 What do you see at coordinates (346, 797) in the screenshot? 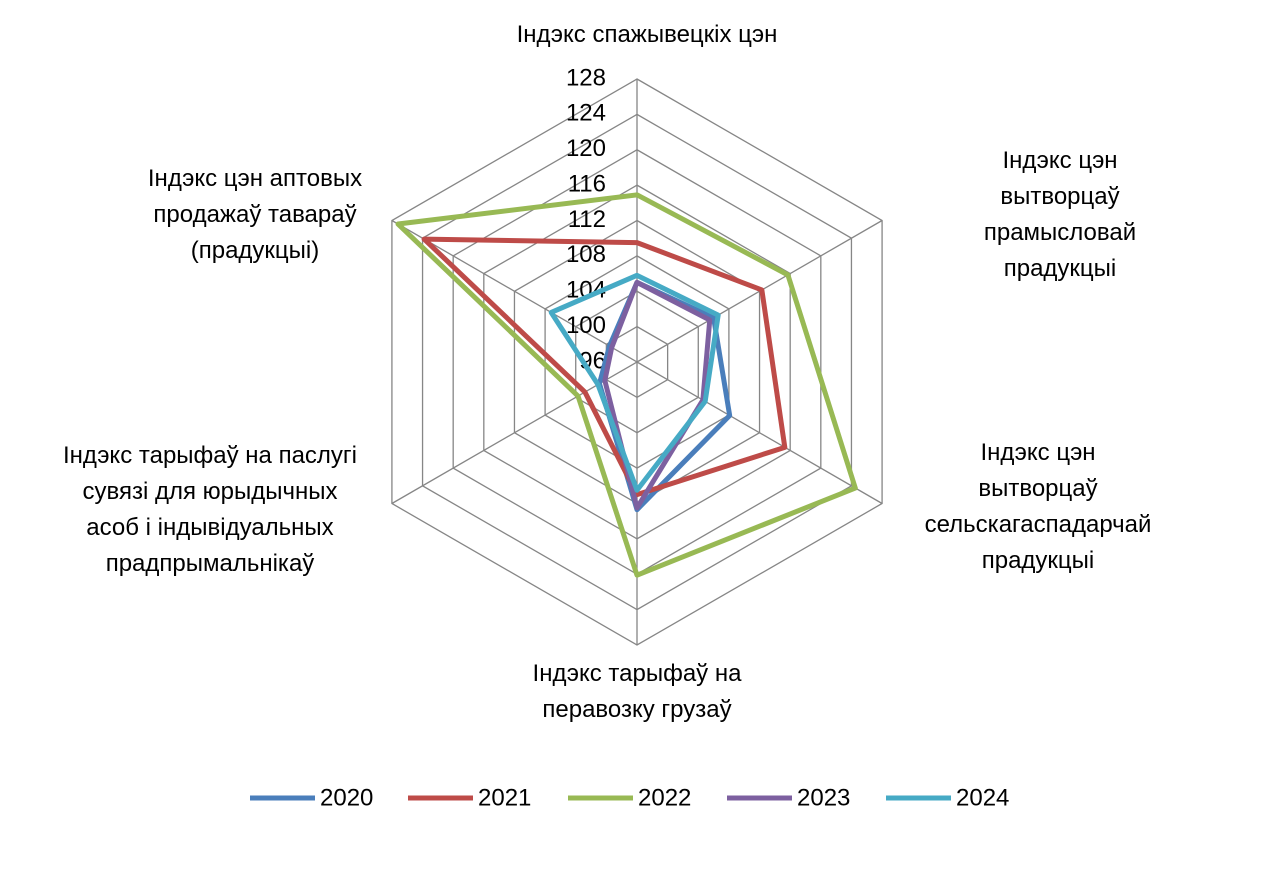
I see `legend-label: 2020` at bounding box center [346, 797].